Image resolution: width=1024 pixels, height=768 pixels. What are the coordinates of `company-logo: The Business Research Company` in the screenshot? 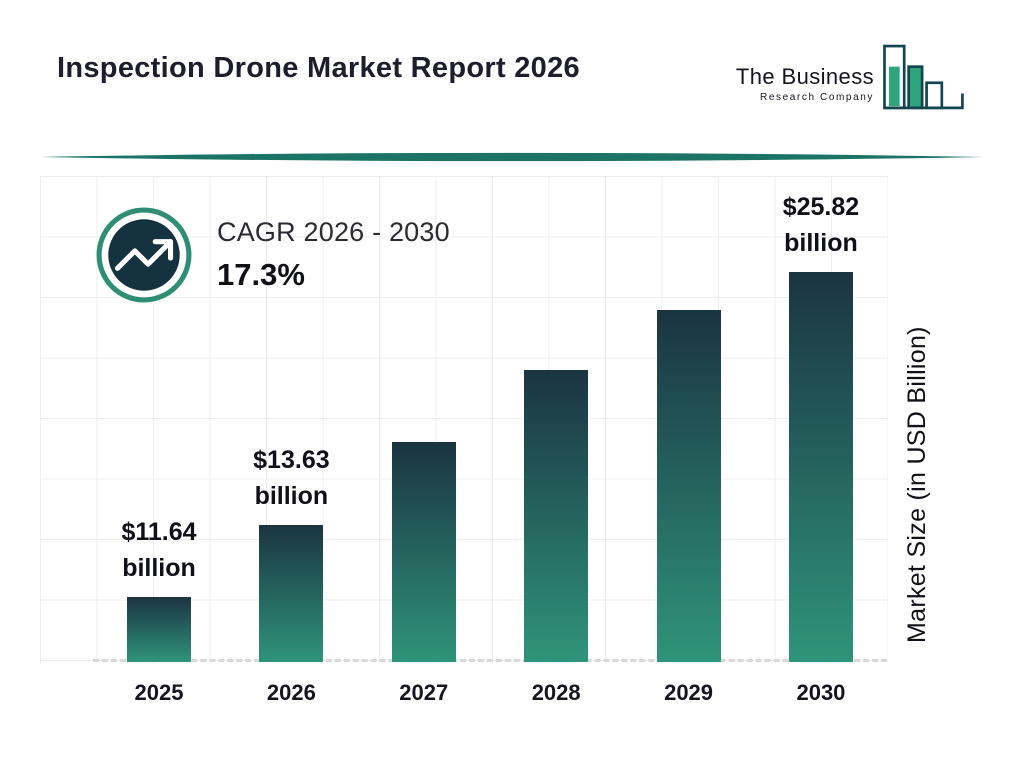 It's located at (851, 81).